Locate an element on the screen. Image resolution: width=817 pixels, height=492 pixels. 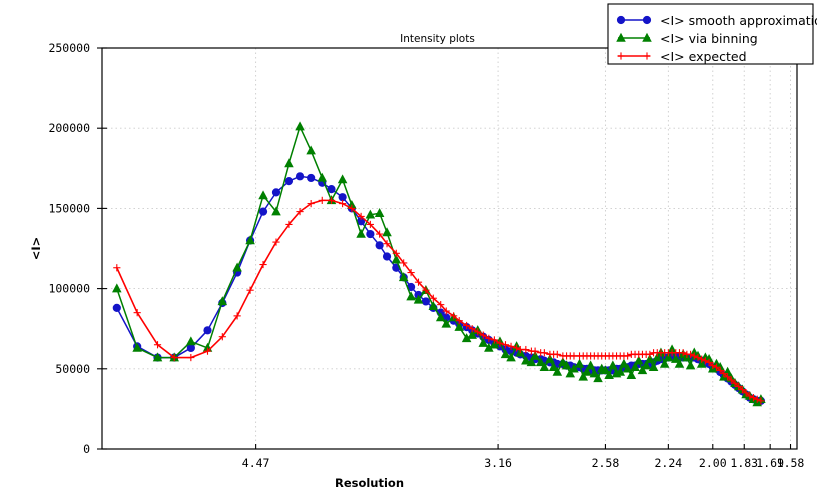
legend-entry: <I> expected is located at coordinates (682, 56).